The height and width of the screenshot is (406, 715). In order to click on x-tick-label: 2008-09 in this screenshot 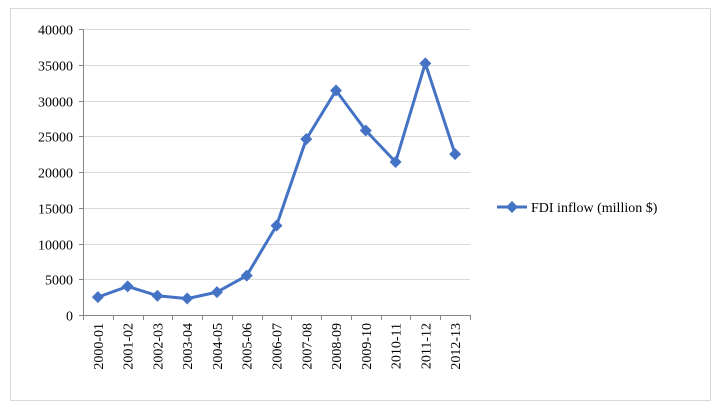, I will do `click(337, 346)`.